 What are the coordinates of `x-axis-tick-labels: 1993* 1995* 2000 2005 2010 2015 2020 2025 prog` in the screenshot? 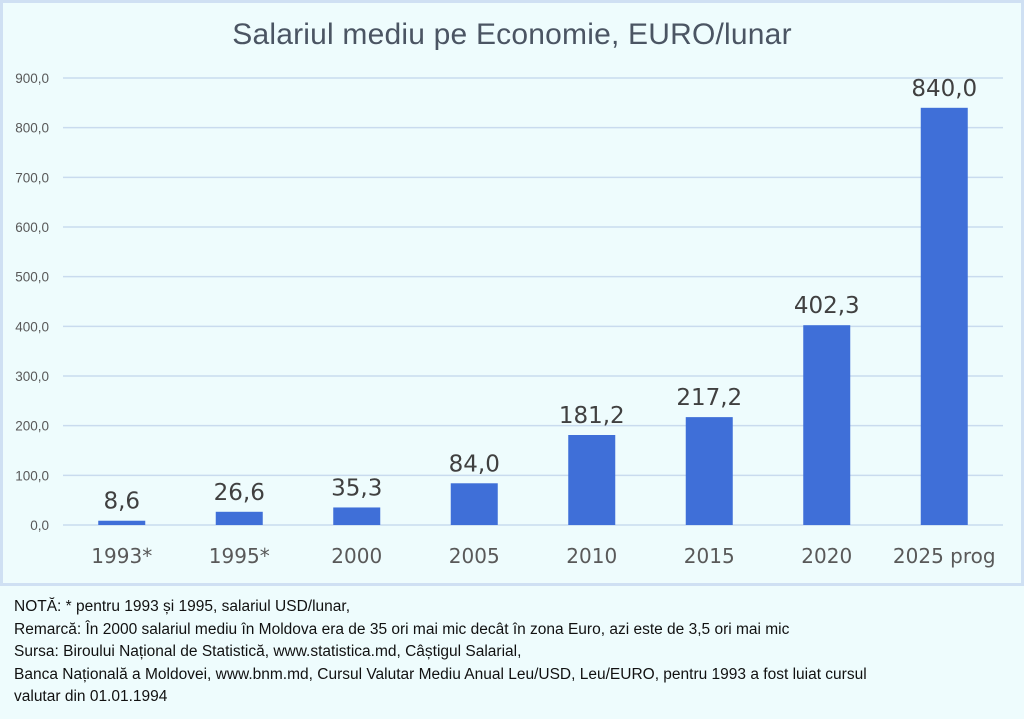 It's located at (543, 556).